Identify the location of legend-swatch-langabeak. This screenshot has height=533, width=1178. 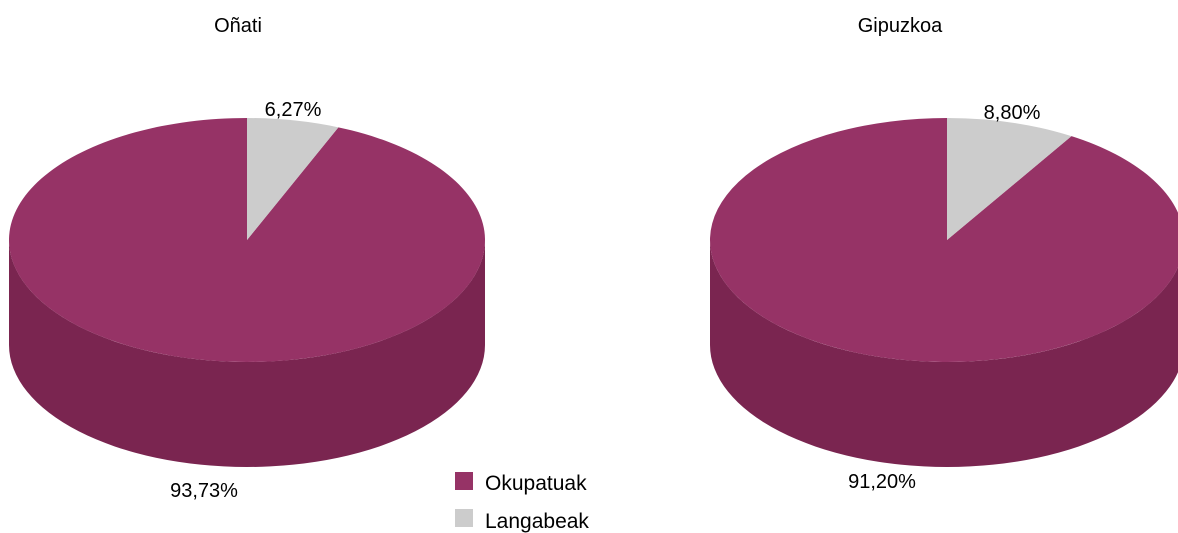
(464, 518).